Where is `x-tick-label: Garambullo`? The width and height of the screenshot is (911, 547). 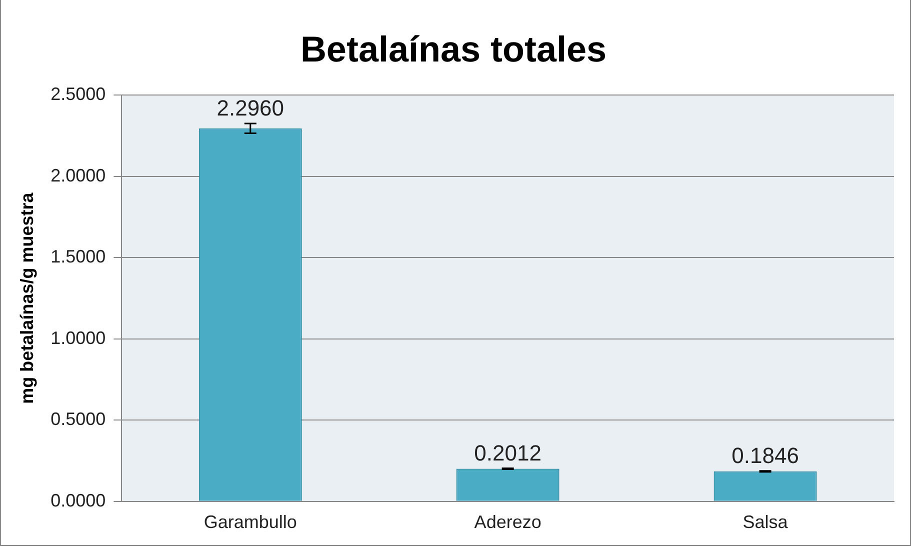
x-tick-label: Garambullo is located at coordinates (250, 522).